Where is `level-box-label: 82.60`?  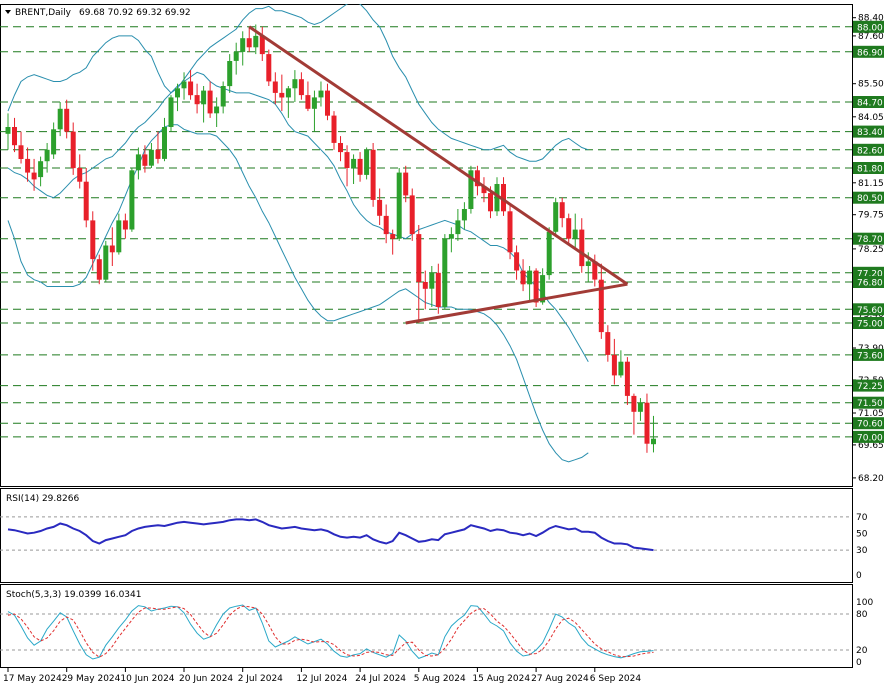 level-box-label: 82.60 is located at coordinates (870, 151).